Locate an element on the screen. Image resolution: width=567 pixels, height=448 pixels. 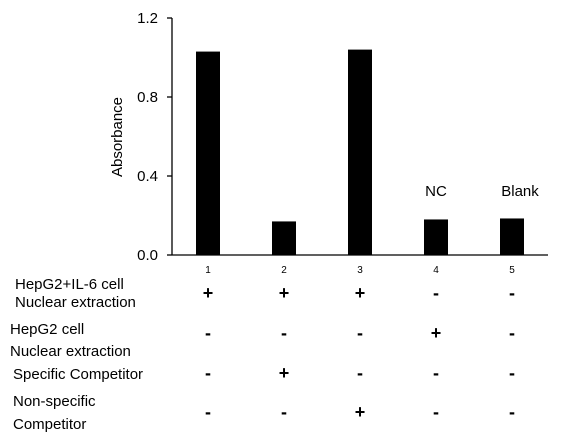
y-tick-label: 1.2 is located at coordinates (147, 18).